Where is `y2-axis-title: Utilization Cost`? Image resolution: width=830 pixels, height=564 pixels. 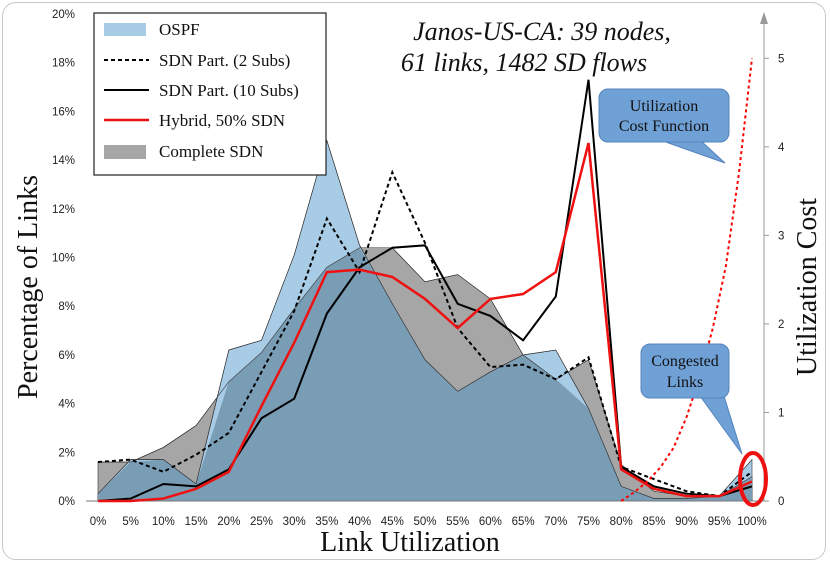 y2-axis-title: Utilization Cost is located at coordinates (807, 287).